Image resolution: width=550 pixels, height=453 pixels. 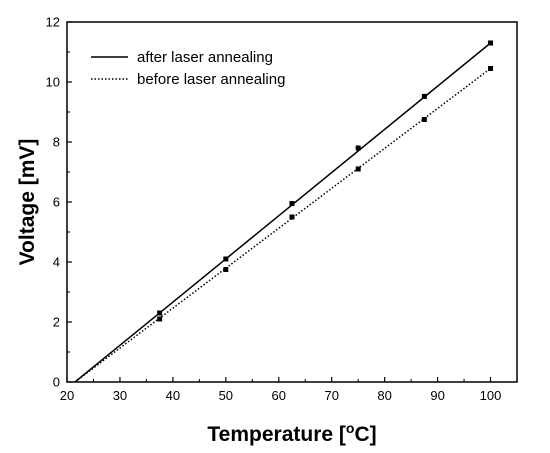 What do you see at coordinates (56, 202) in the screenshot?
I see `y-tick-label: 6` at bounding box center [56, 202].